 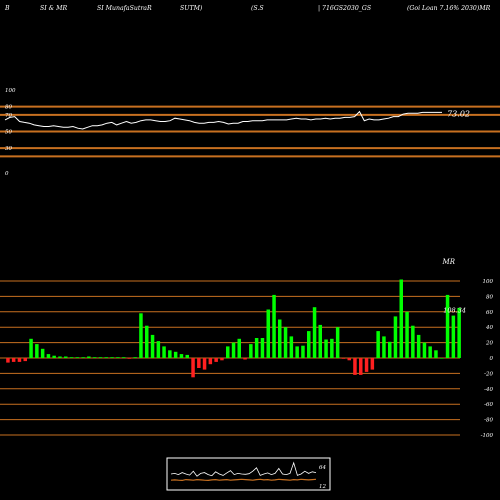 What do you see at coordinates (191, 8) in the screenshot?
I see `header-col4: SUTM)` at bounding box center [191, 8].